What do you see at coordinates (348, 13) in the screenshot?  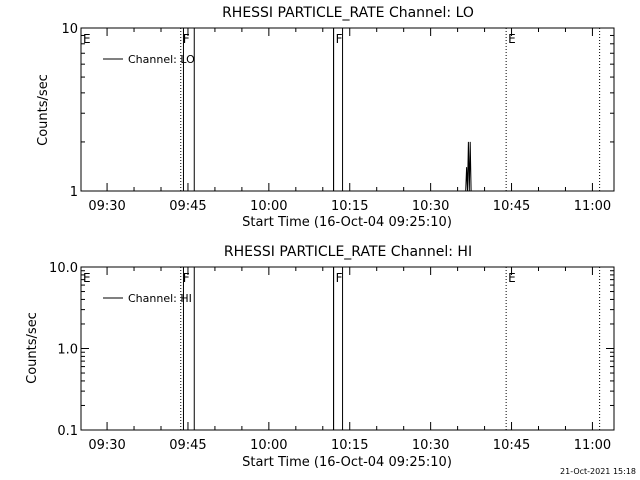 I see `chart-title: RHESSI PARTICLE_RATE Channel: LO` at bounding box center [348, 13].